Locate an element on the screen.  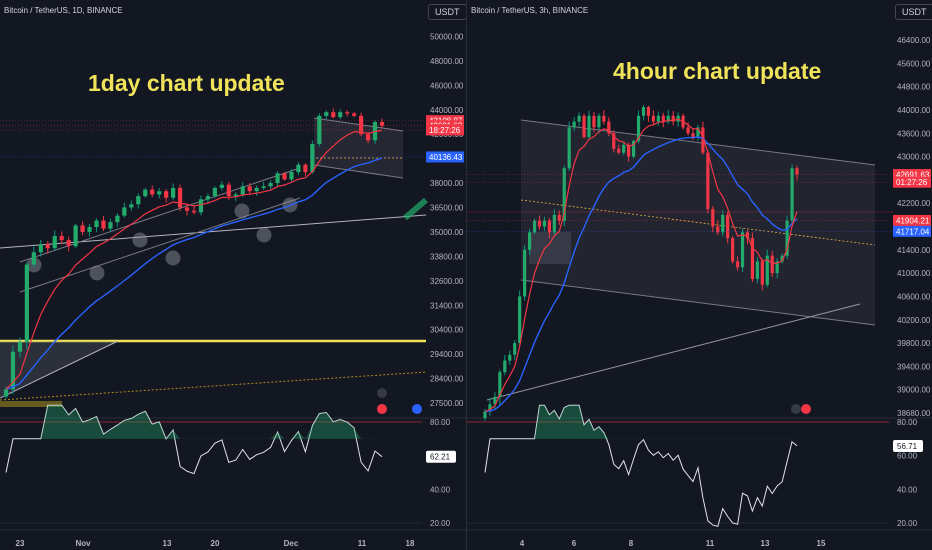
price-tick-label: 48000.00 is located at coordinates (447, 61).